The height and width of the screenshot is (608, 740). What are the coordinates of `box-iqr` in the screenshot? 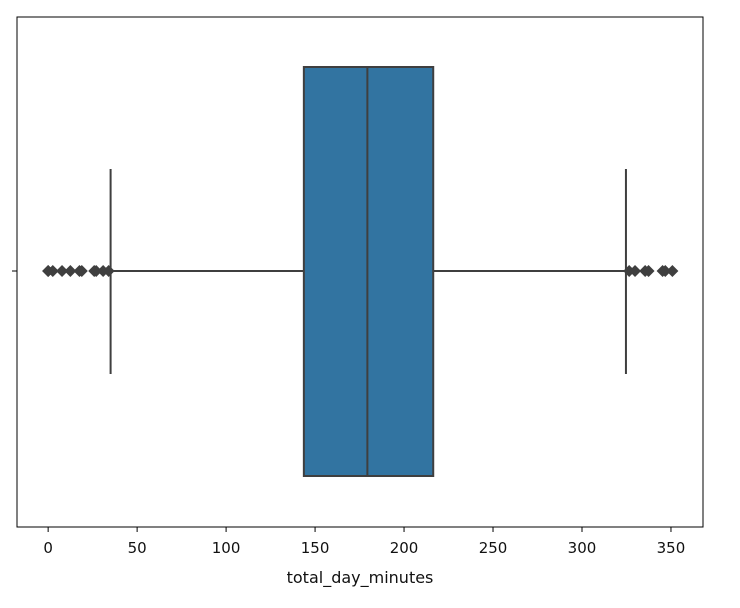 It's located at (368, 271).